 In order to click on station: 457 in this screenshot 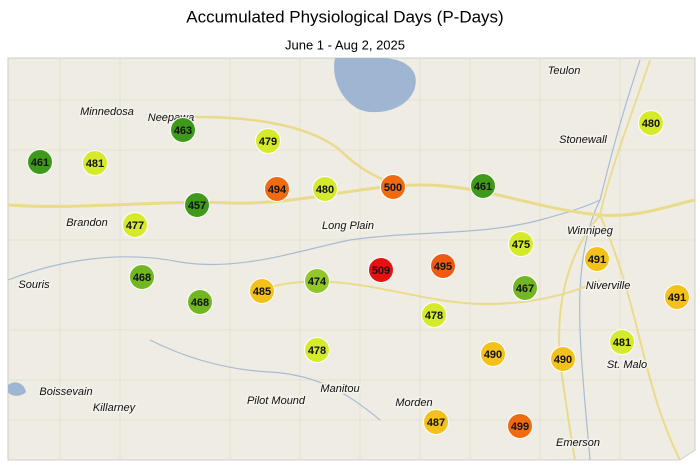, I will do `click(197, 205)`.